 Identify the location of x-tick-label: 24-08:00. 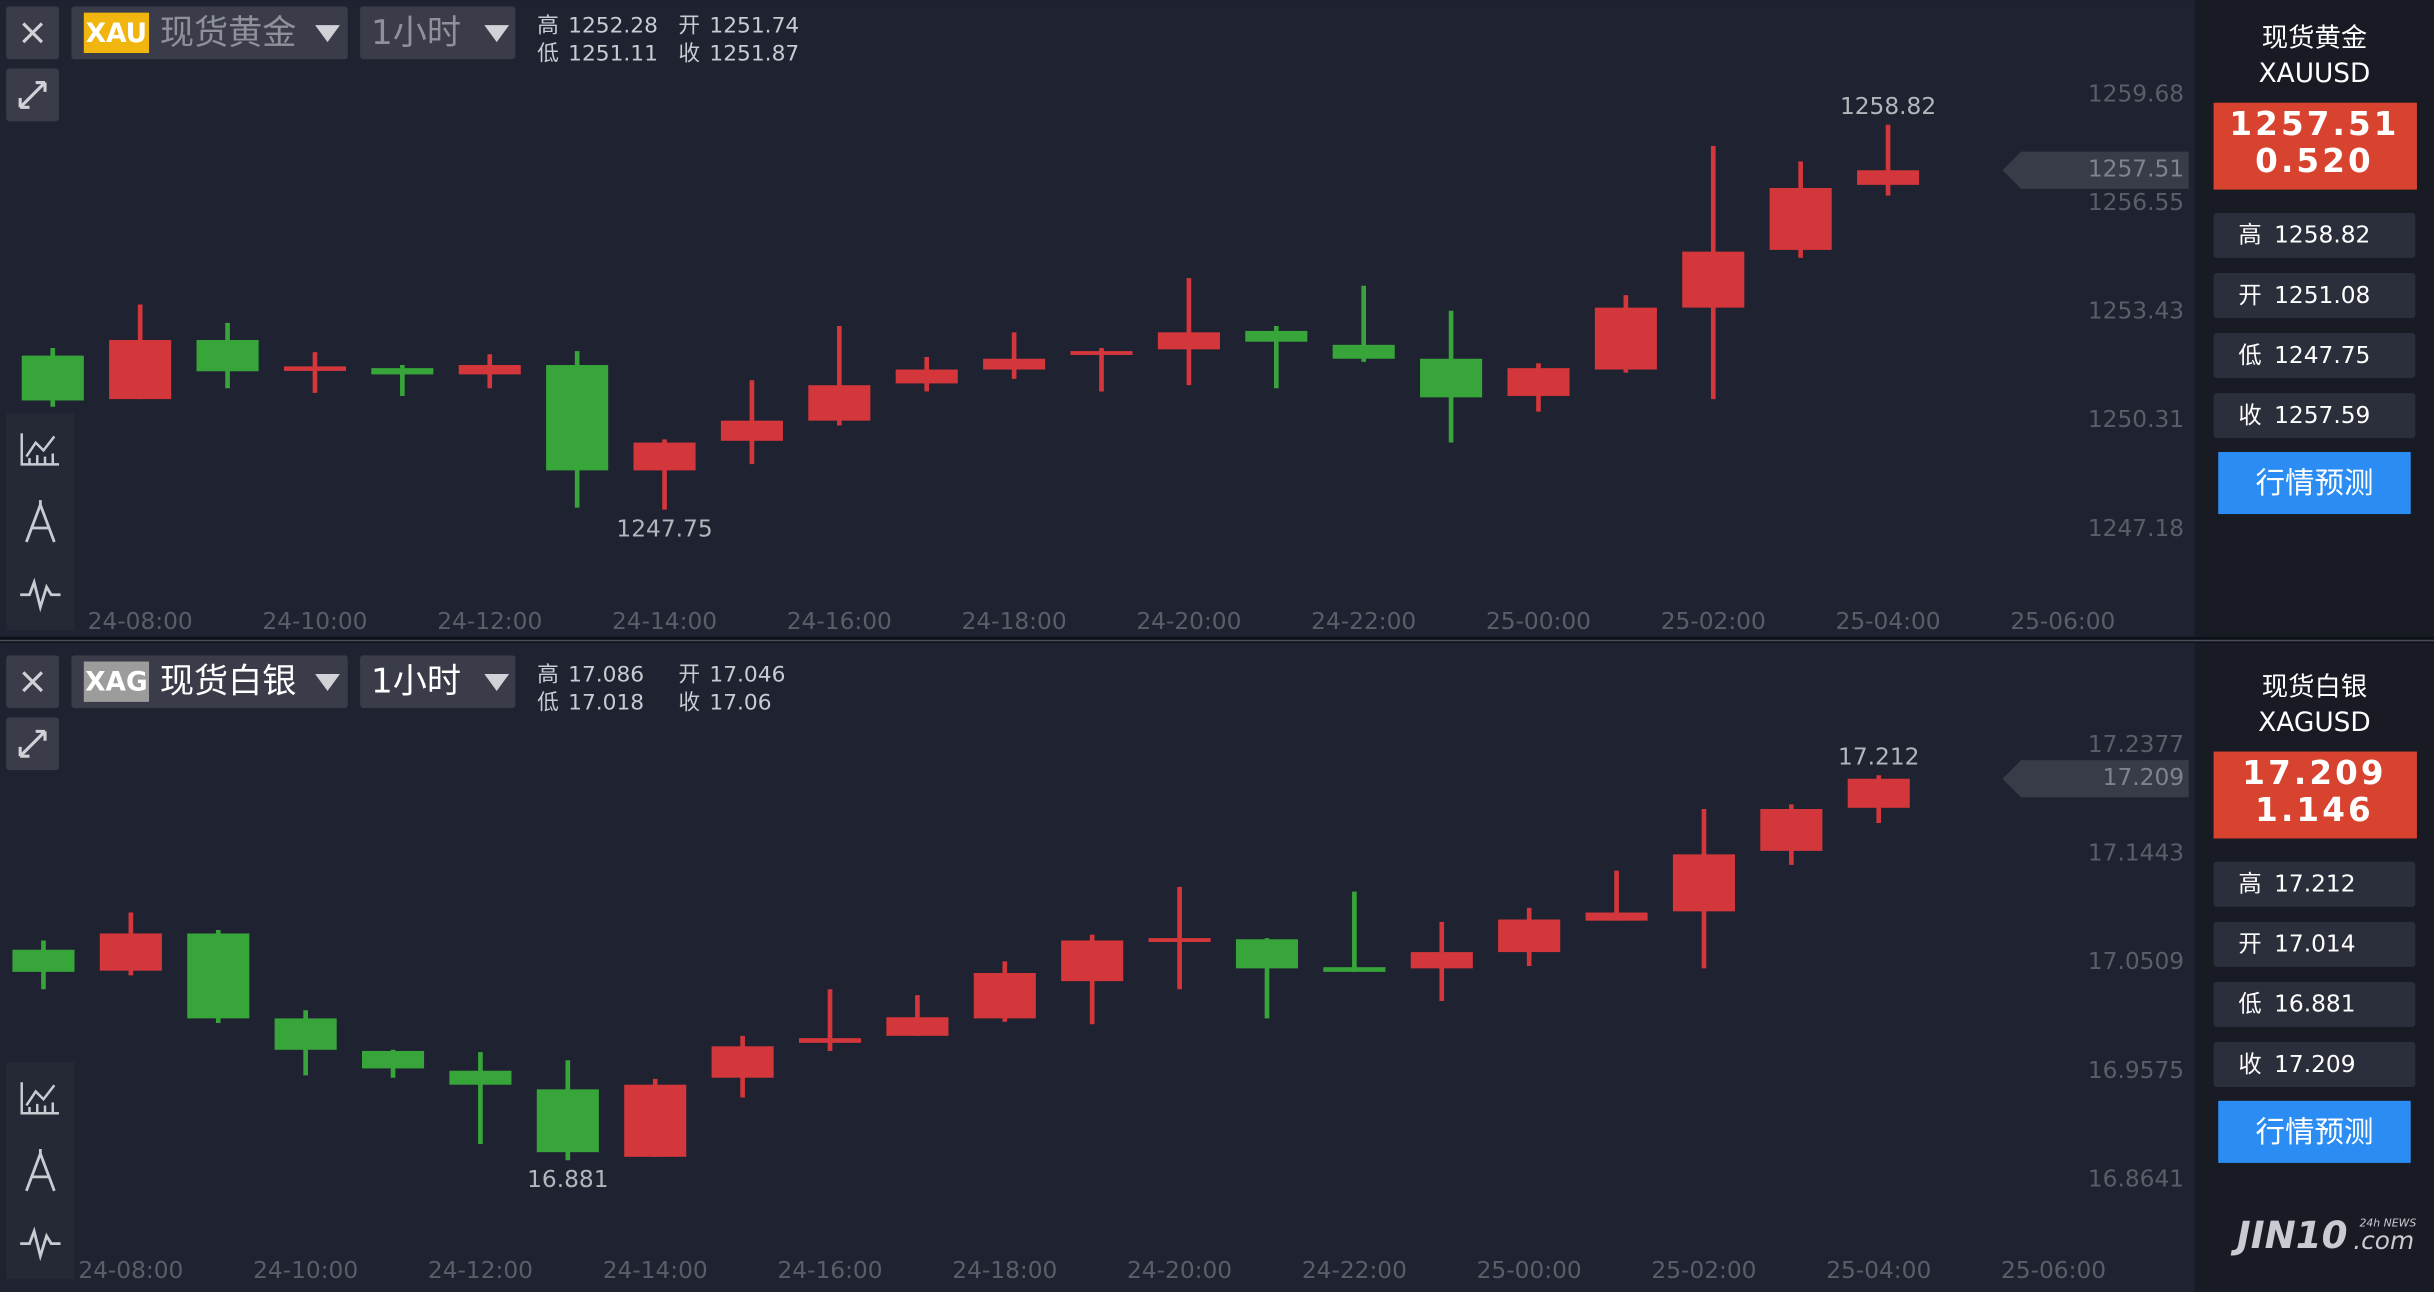
(130, 1270).